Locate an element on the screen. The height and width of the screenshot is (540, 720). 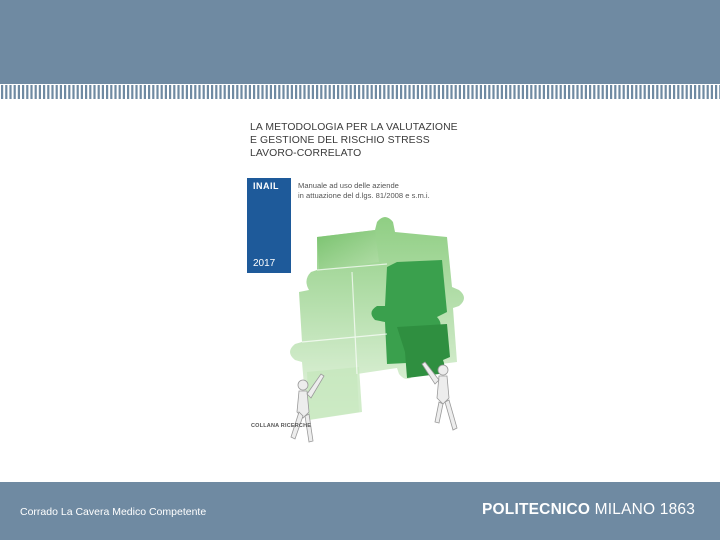
institution-name-rest: MILANO 1863 is located at coordinates (643, 509).